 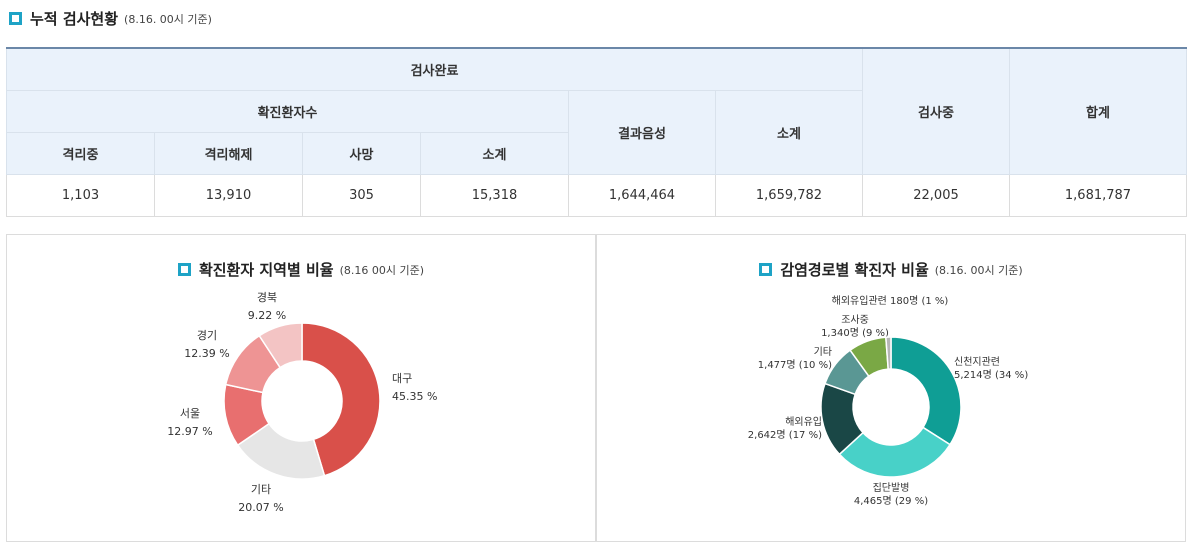 I want to click on slice-label: 대구, so click(x=402, y=378).